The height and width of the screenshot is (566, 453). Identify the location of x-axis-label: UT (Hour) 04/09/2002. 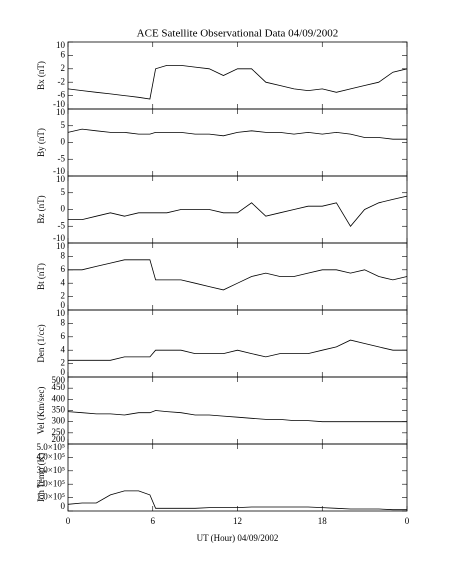
(238, 538).